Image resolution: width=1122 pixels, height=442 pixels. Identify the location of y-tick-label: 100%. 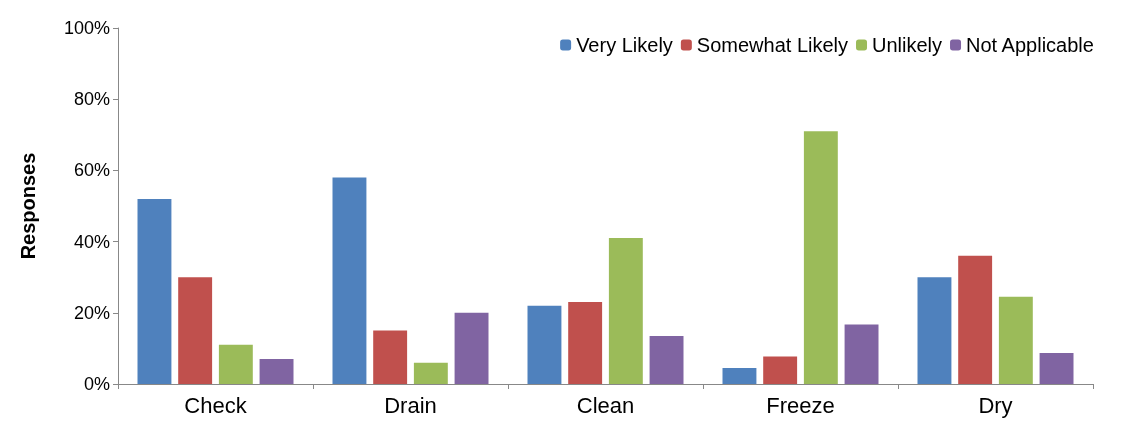
(86, 28).